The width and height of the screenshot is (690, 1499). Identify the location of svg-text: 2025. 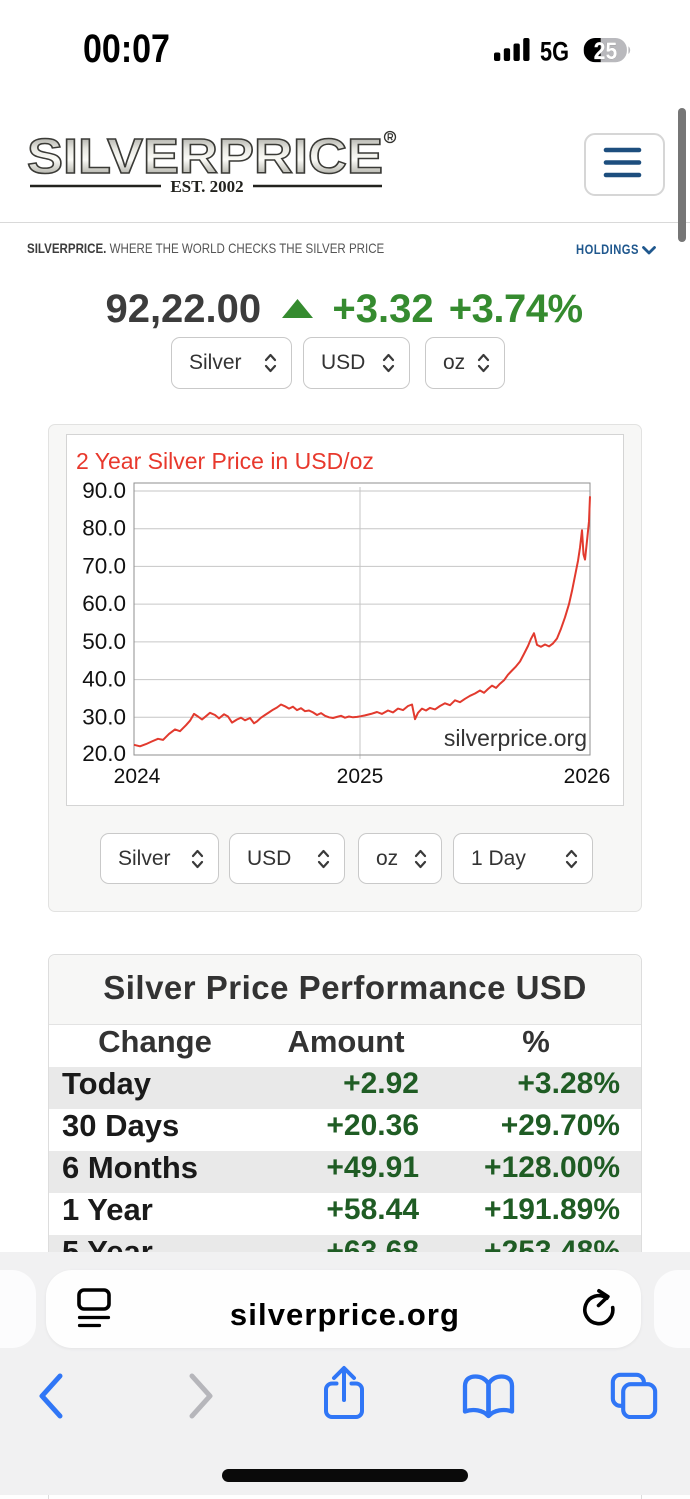
(360, 776).